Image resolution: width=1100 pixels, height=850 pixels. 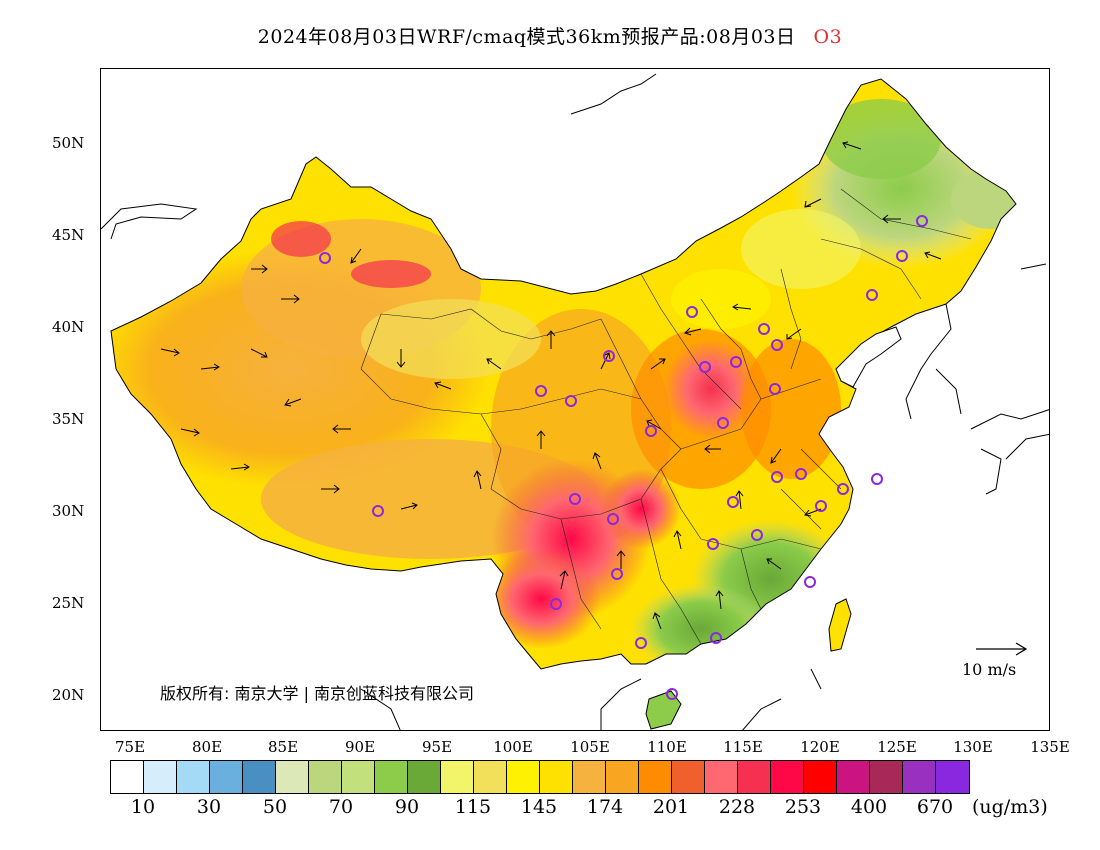 What do you see at coordinates (897, 747) in the screenshot?
I see `lon-label-125e: 125E` at bounding box center [897, 747].